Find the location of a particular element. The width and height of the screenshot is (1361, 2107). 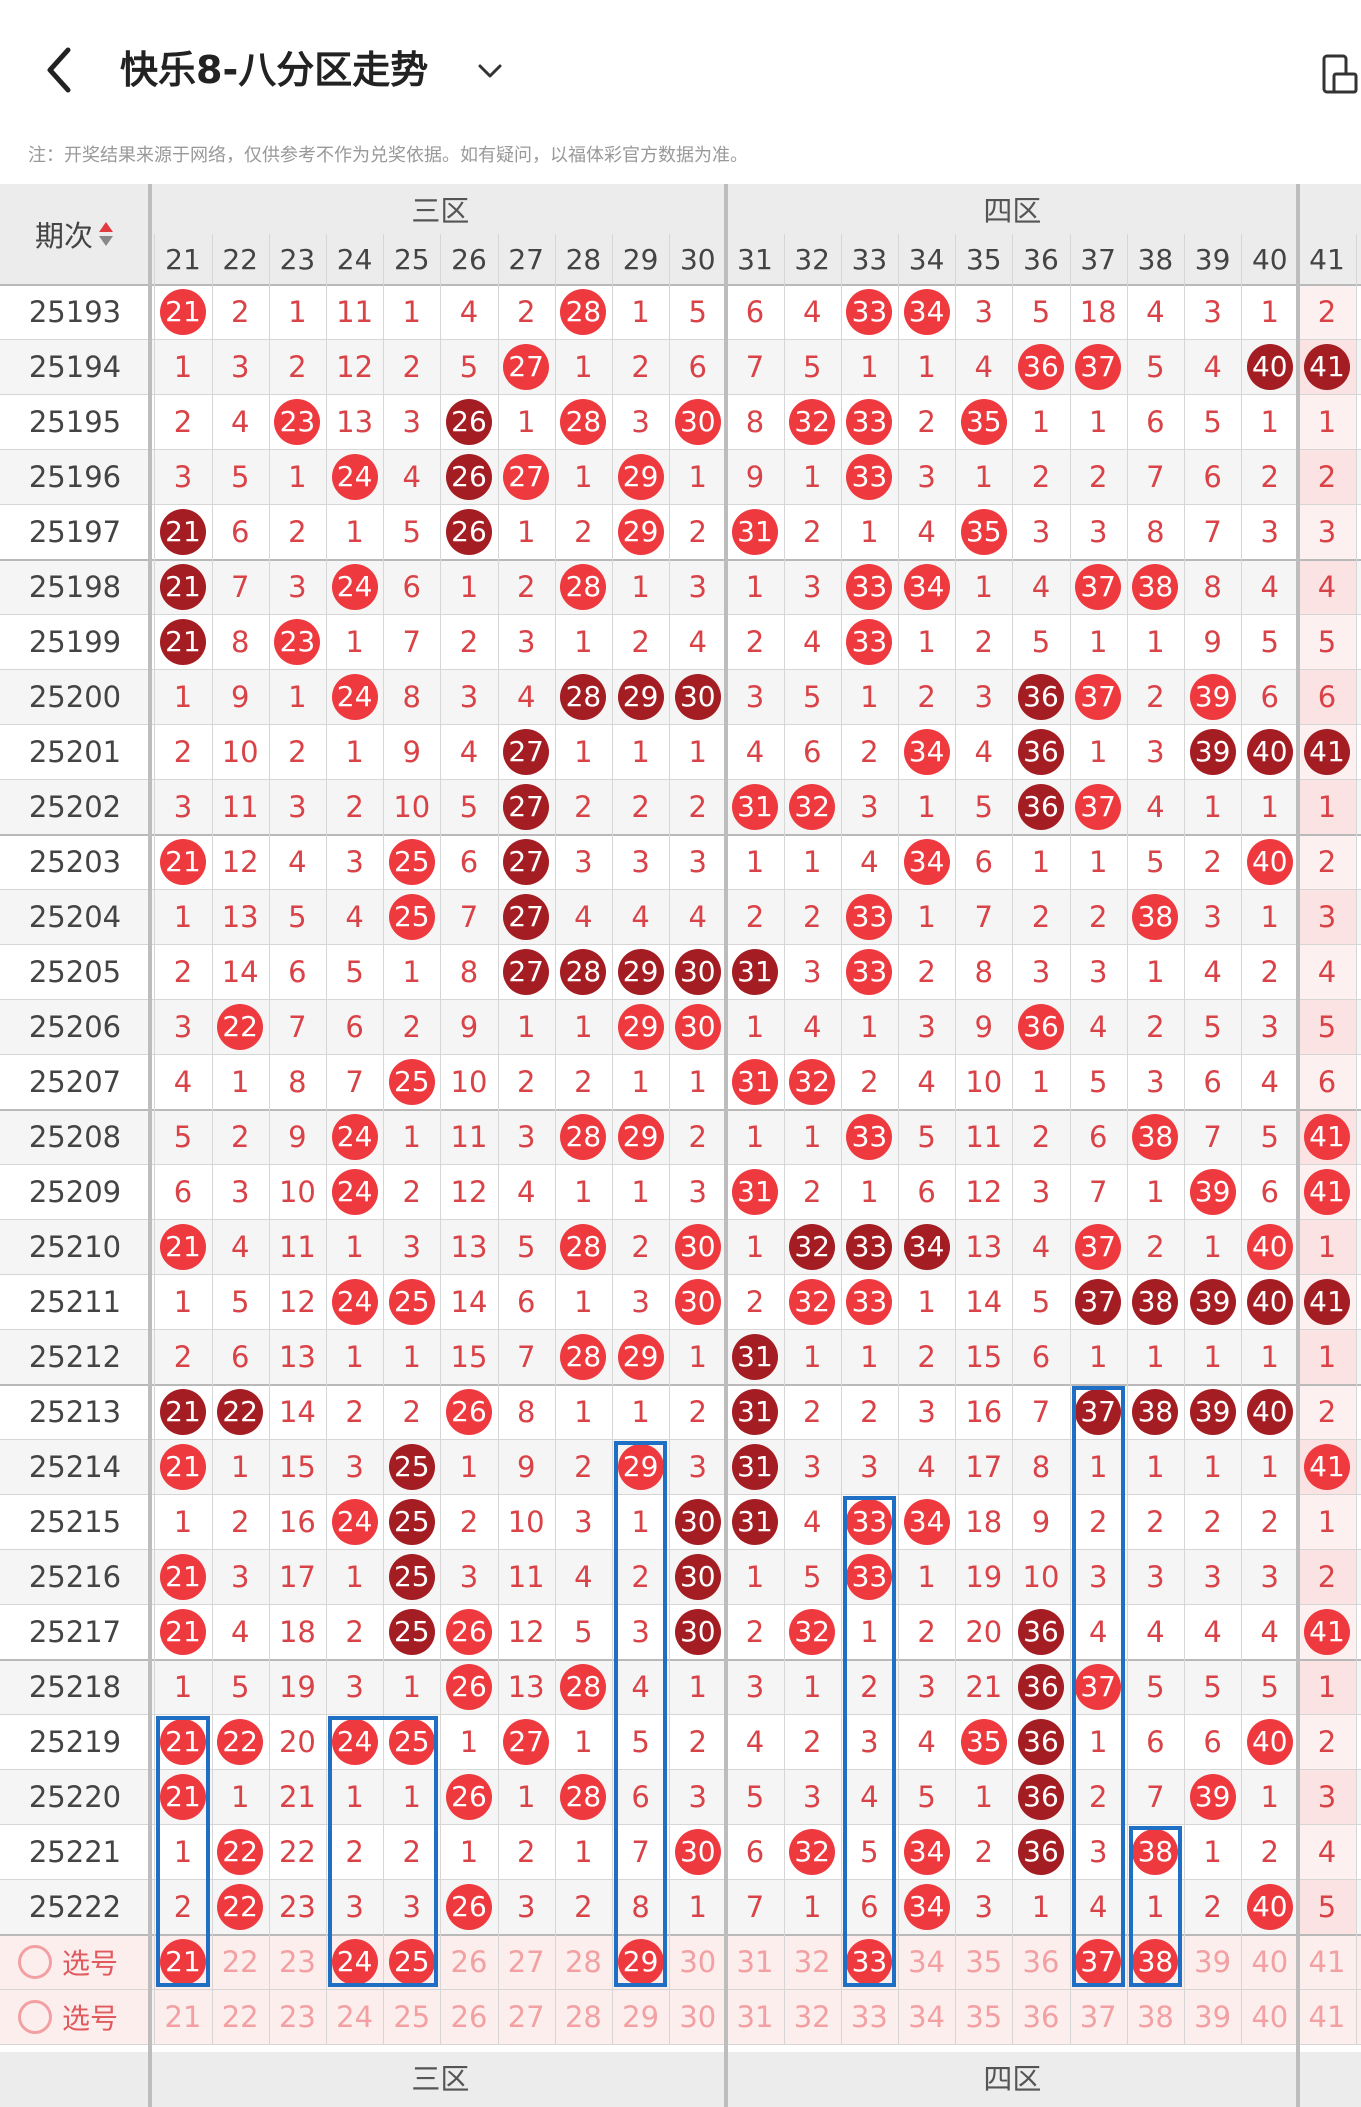

miss-count: 22 is located at coordinates (297, 1851).